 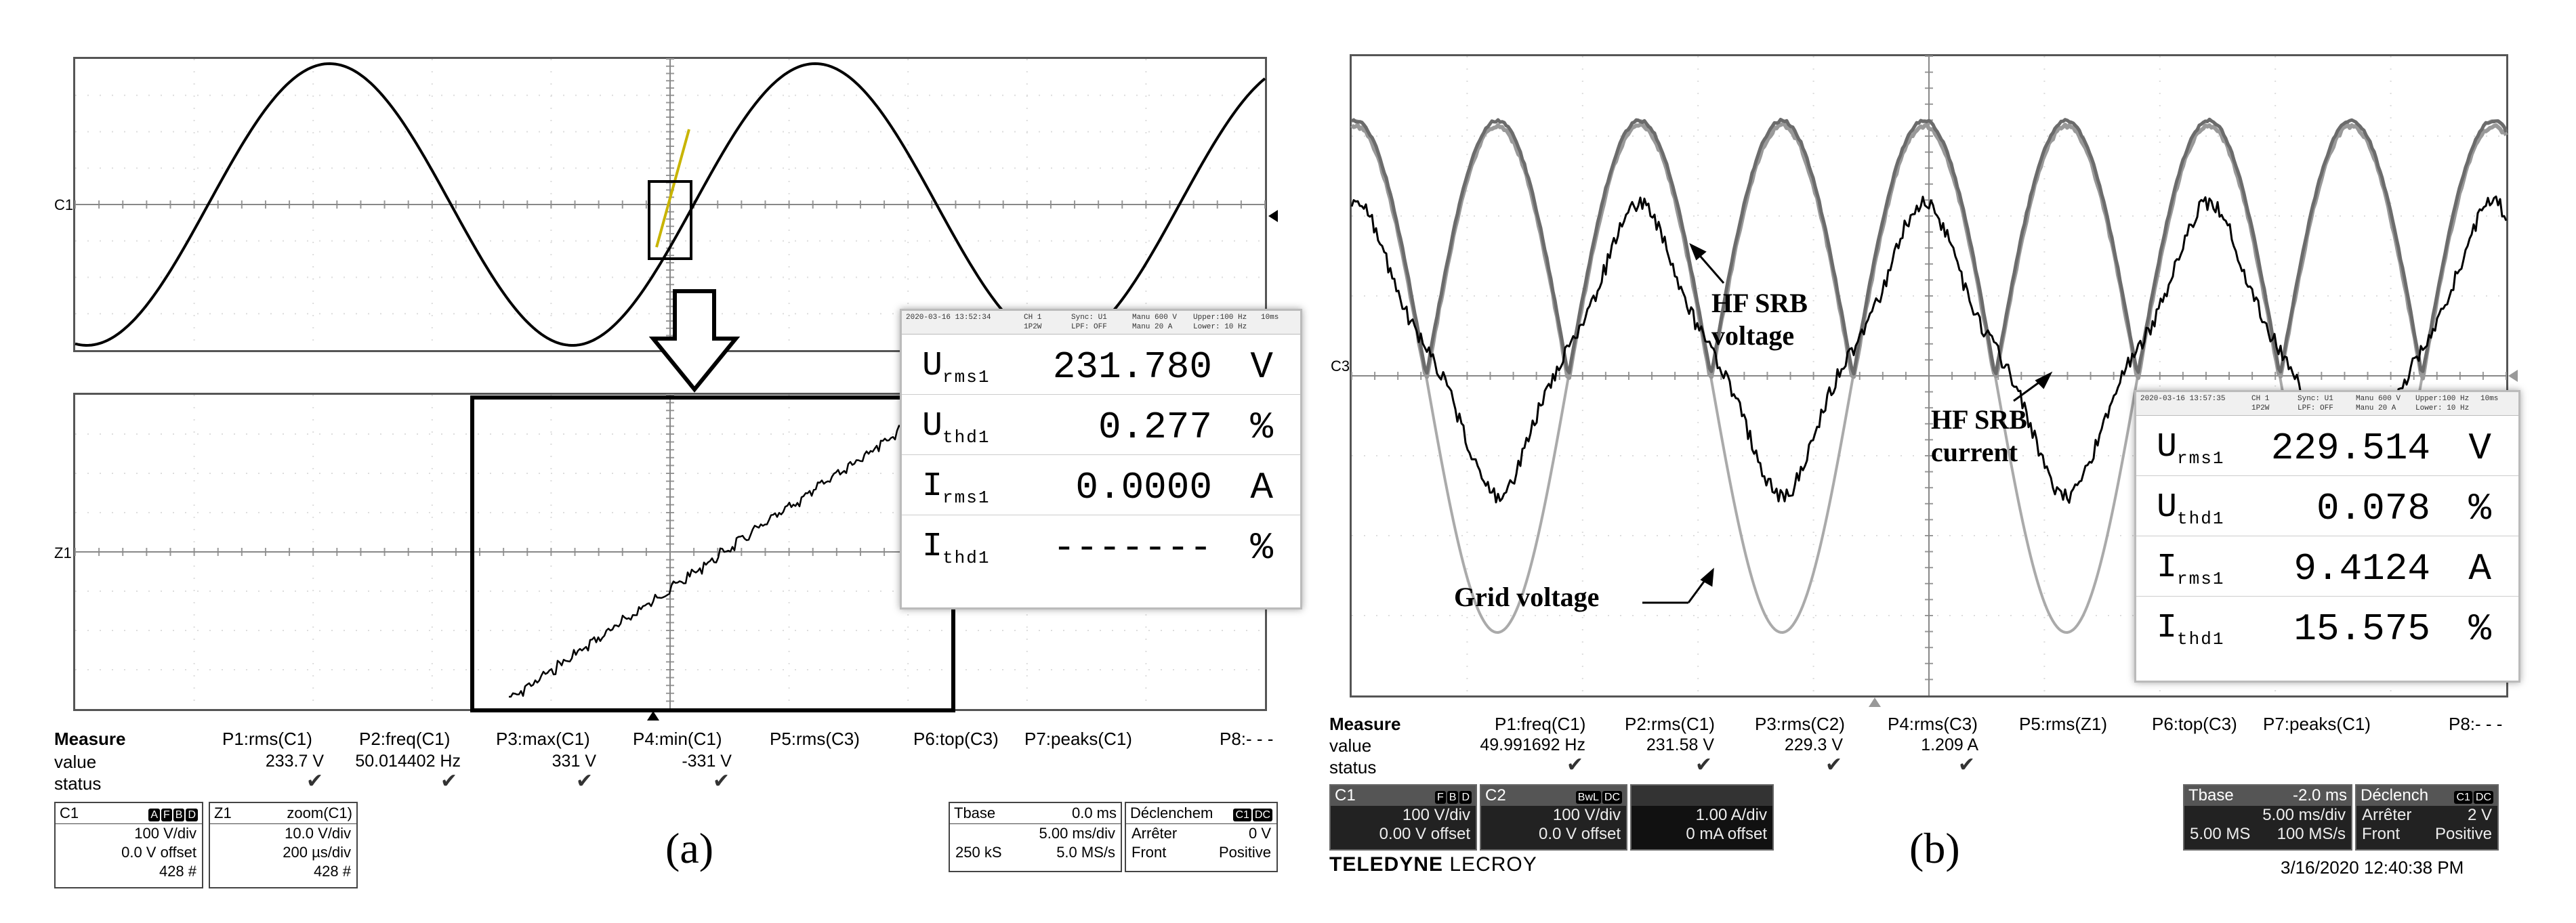 What do you see at coordinates (177, 871) in the screenshot?
I see `a-c1-count: 428 #` at bounding box center [177, 871].